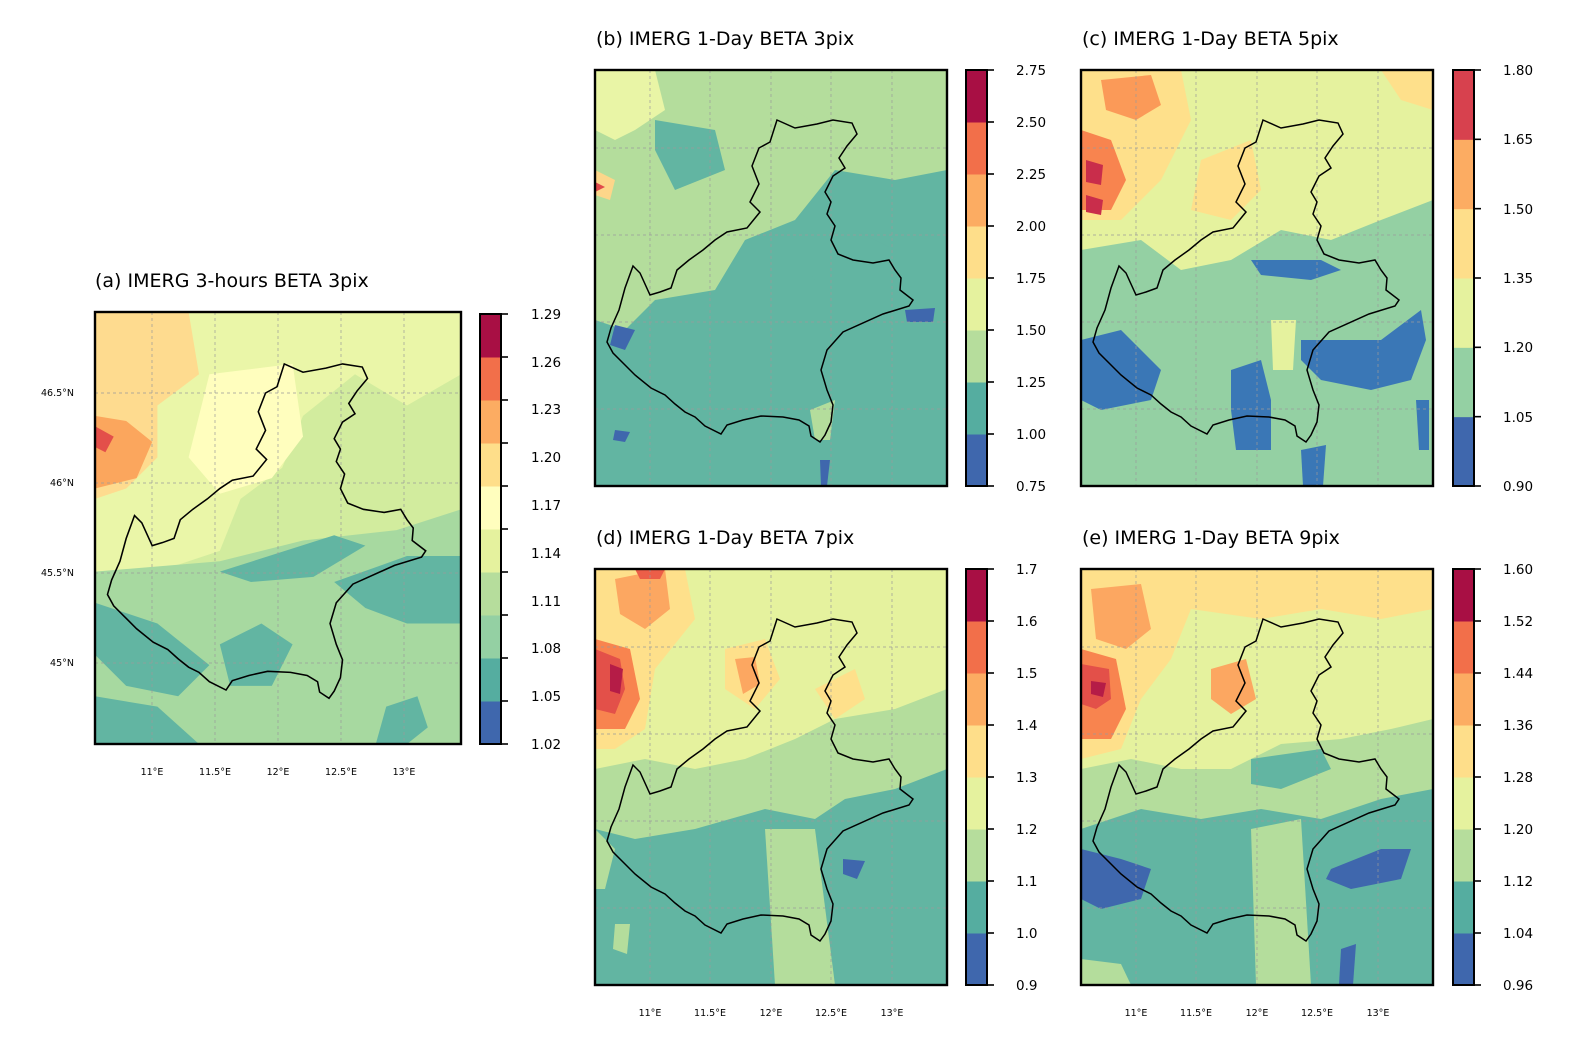  Describe the element at coordinates (1518, 726) in the screenshot. I see `colorbar-tick-label: 1.36` at that location.